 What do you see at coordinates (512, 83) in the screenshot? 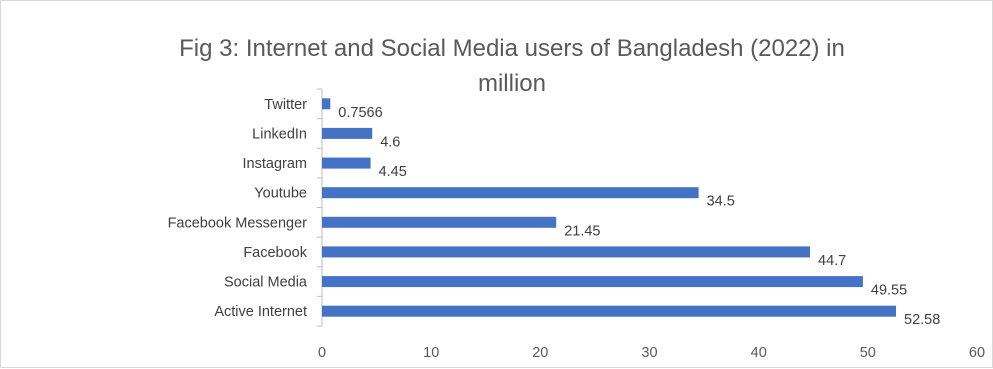
I see `chart-title-line-2: million` at bounding box center [512, 83].